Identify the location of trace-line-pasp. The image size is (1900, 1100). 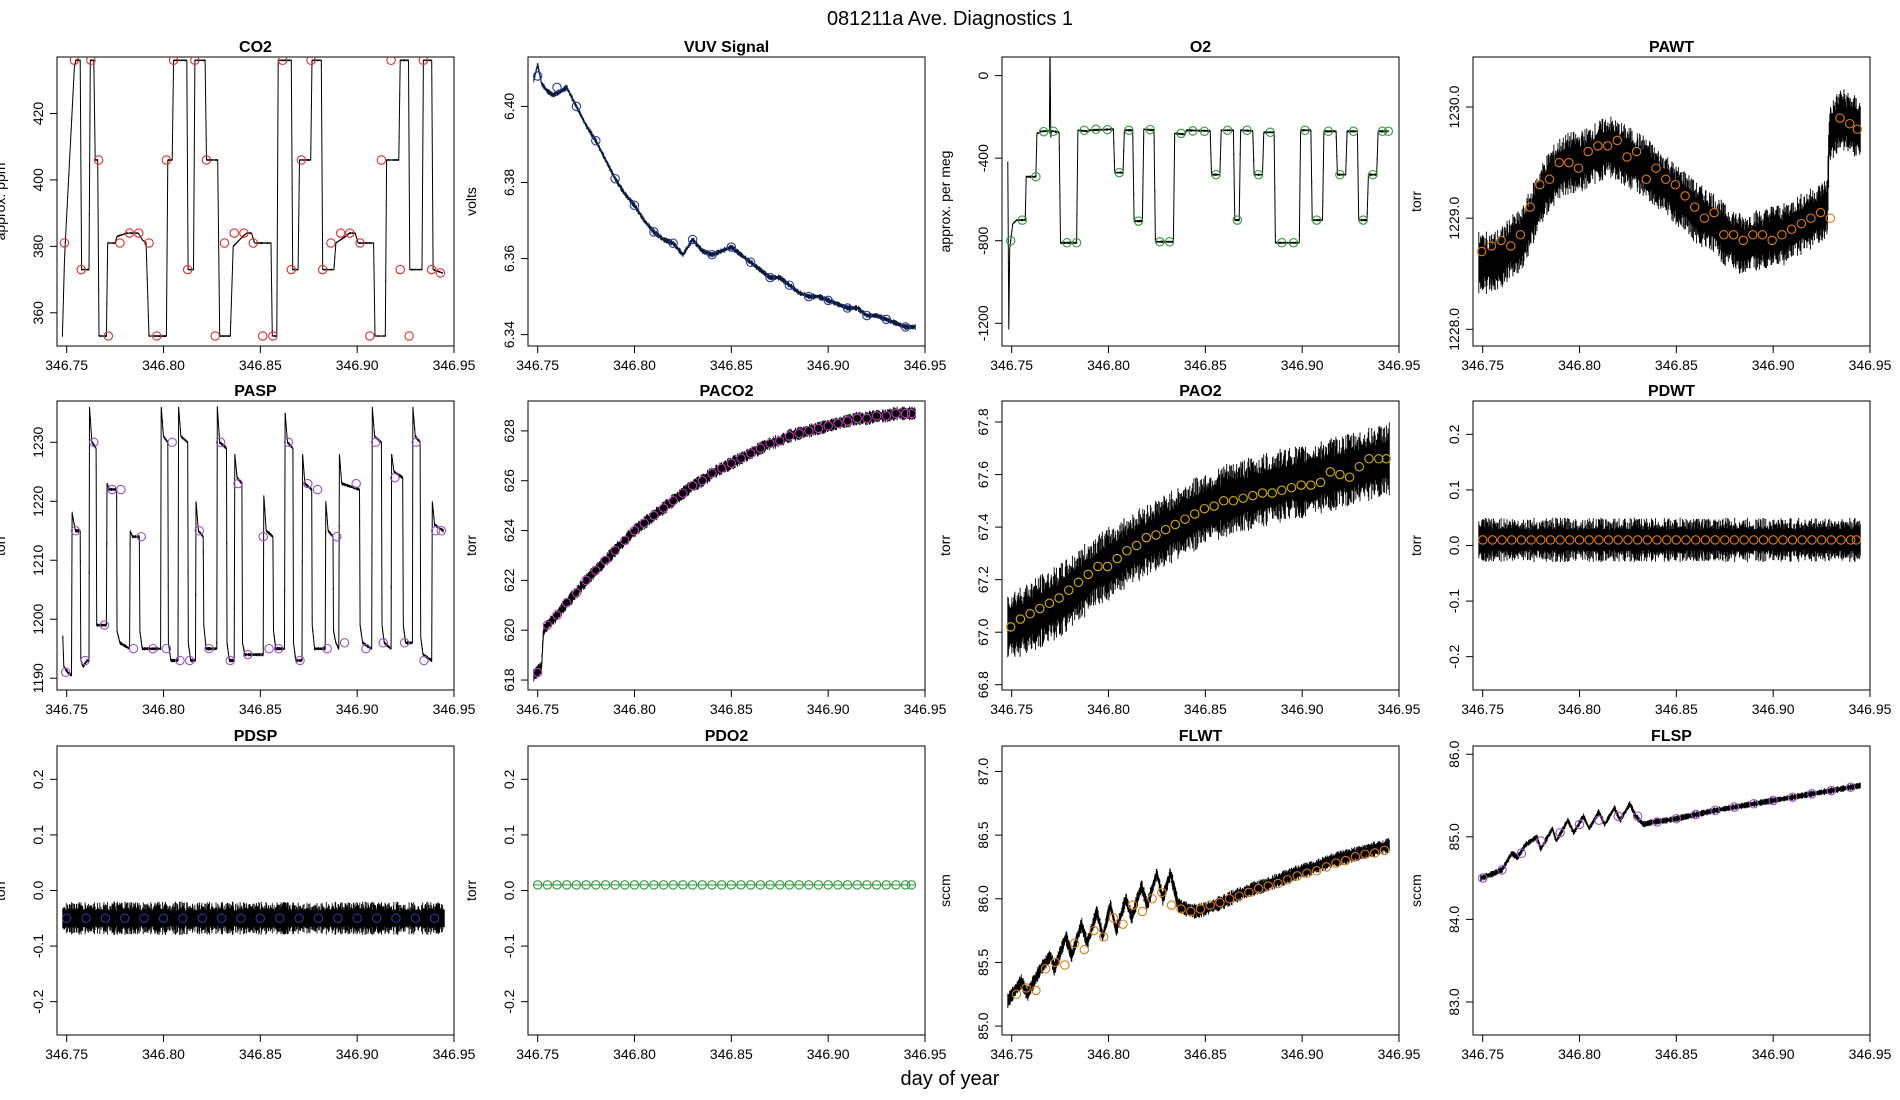
(253, 541).